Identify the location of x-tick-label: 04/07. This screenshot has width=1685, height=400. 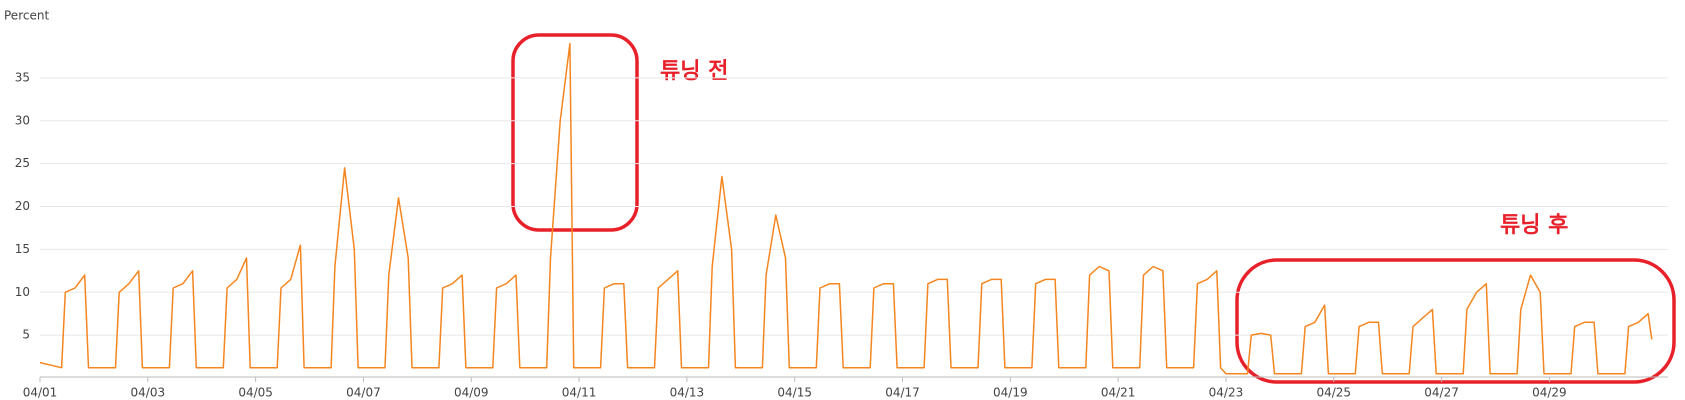
(363, 393).